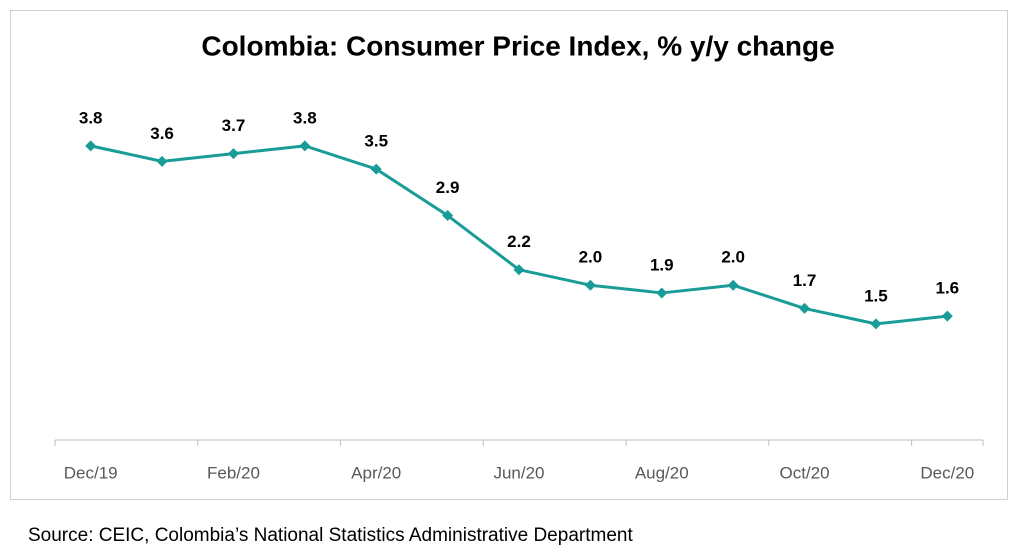 The image size is (1031, 554). Describe the element at coordinates (947, 472) in the screenshot. I see `x-tick-label: Dec/20` at that location.